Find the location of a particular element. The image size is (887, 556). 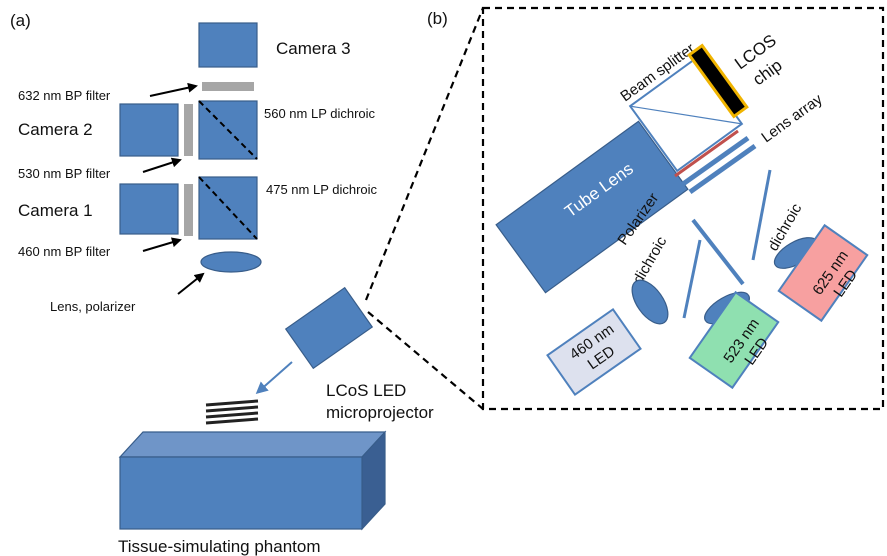

panel-label-b: (b) is located at coordinates (437, 18).